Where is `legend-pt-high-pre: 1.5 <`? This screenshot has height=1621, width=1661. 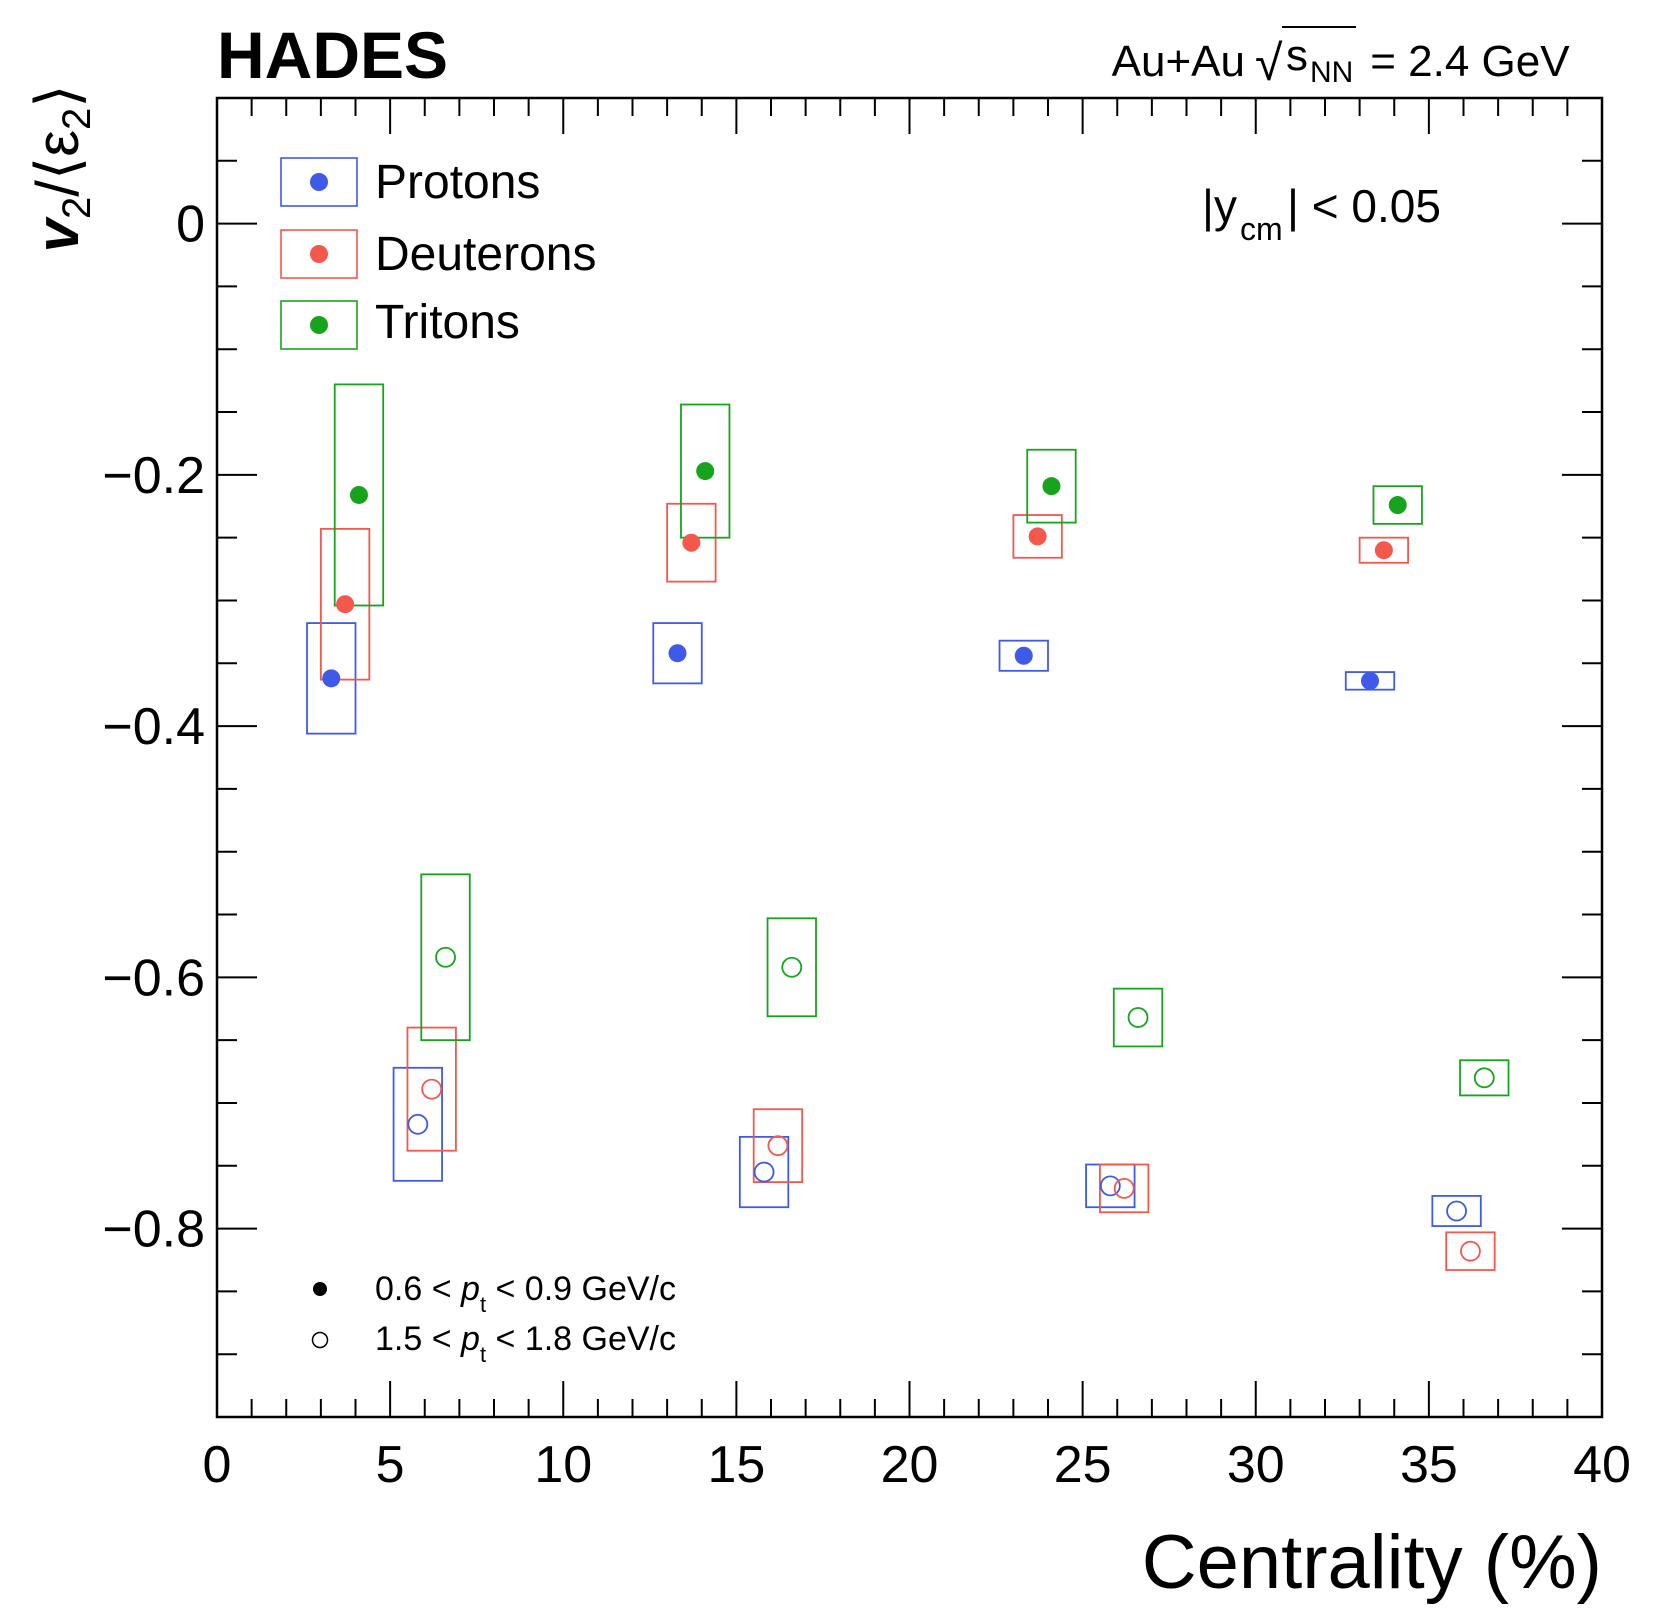
legend-pt-high-pre: 1.5 < is located at coordinates (418, 1339).